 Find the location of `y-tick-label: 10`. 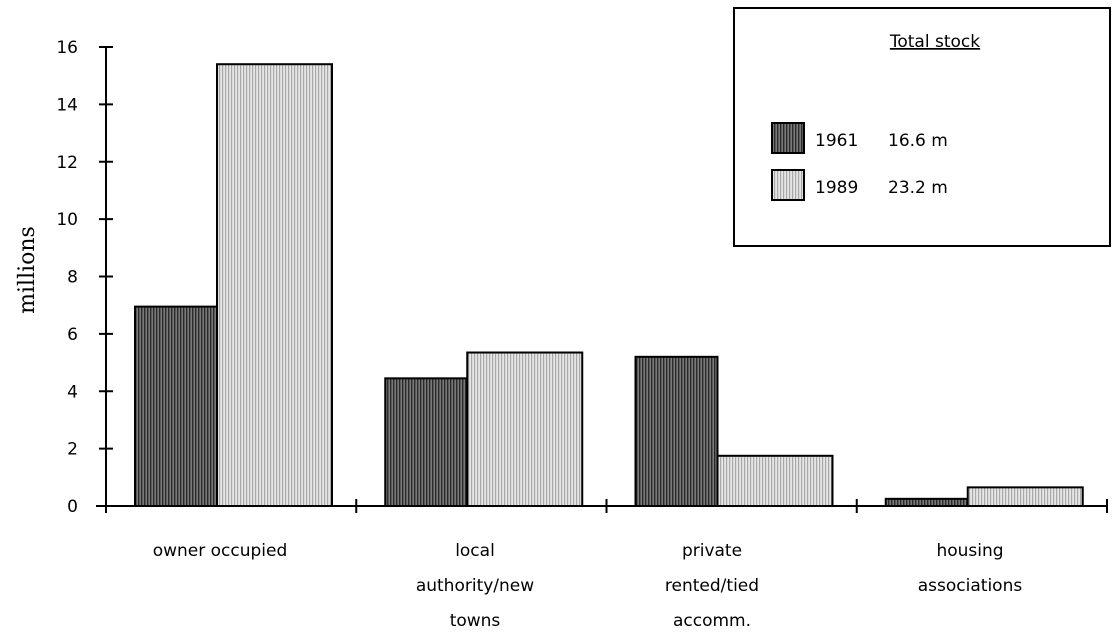

y-tick-label: 10 is located at coordinates (67, 220).